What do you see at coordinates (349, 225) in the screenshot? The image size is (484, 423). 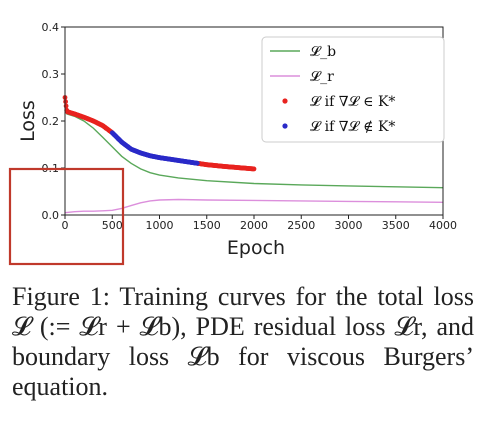 I see `x-tick-label: 3000` at bounding box center [349, 225].